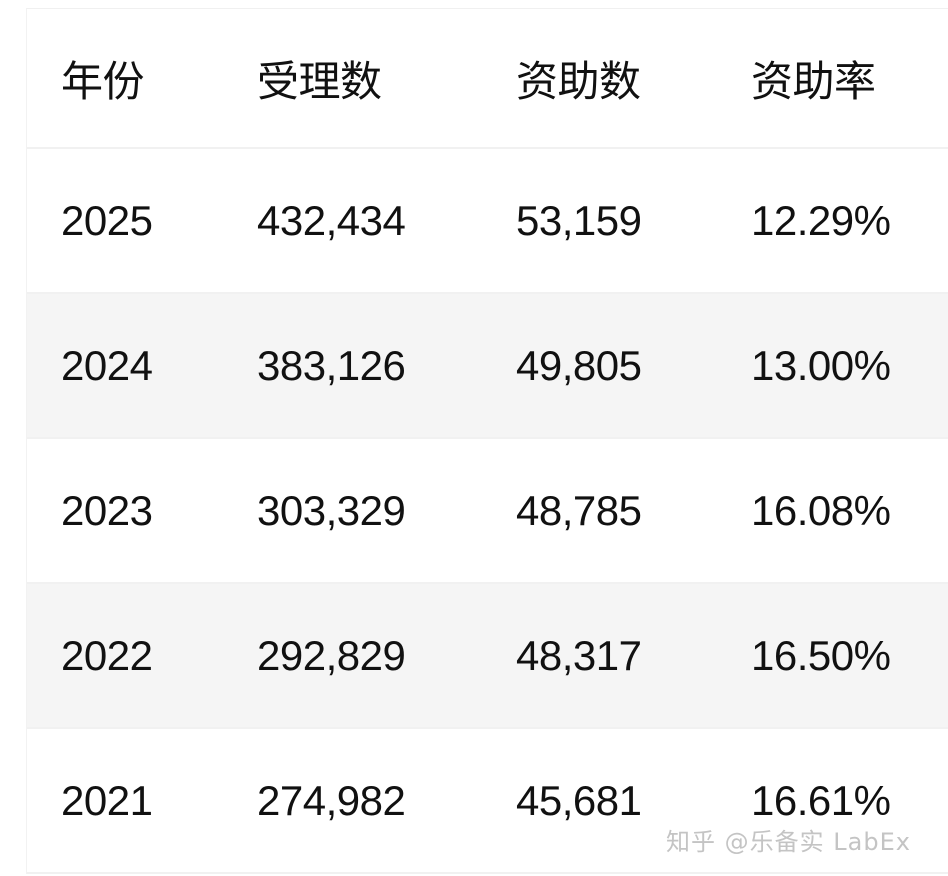  What do you see at coordinates (821, 800) in the screenshot?
I see `cell-funding-rate: 16.61%` at bounding box center [821, 800].